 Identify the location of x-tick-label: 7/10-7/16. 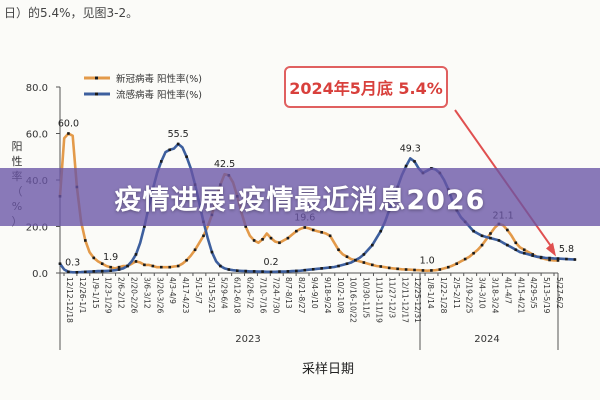
(262, 295).